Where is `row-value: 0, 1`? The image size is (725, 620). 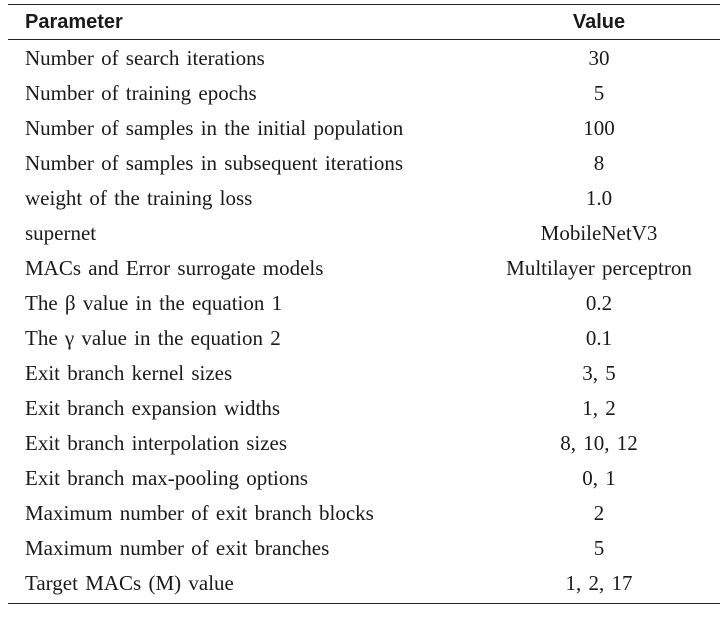
row-value: 0, 1 is located at coordinates (599, 478).